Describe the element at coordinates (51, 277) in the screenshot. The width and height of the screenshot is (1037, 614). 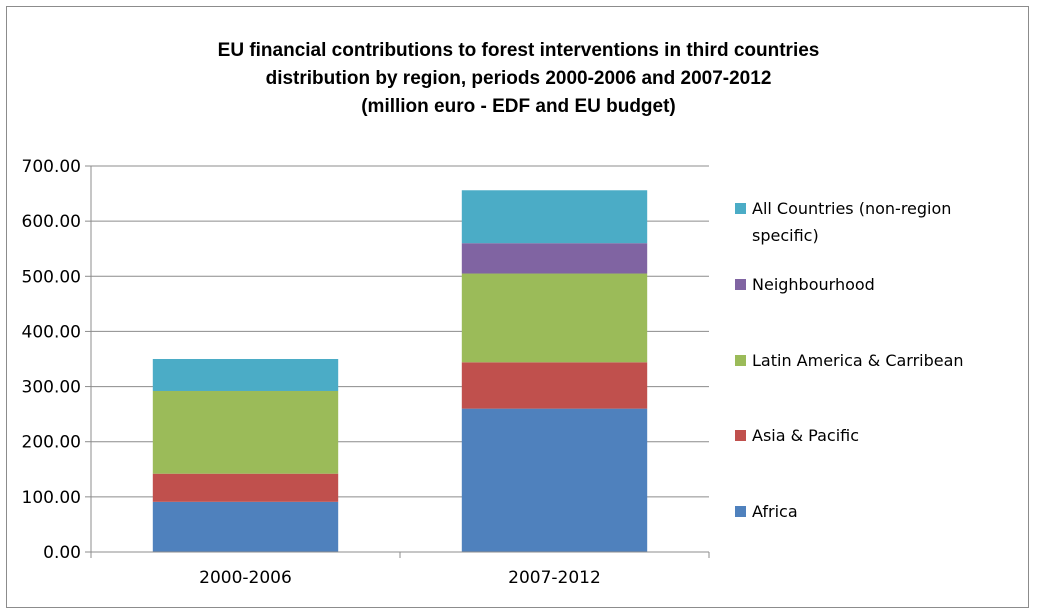
I see `y-tick-label: 500.00` at that location.